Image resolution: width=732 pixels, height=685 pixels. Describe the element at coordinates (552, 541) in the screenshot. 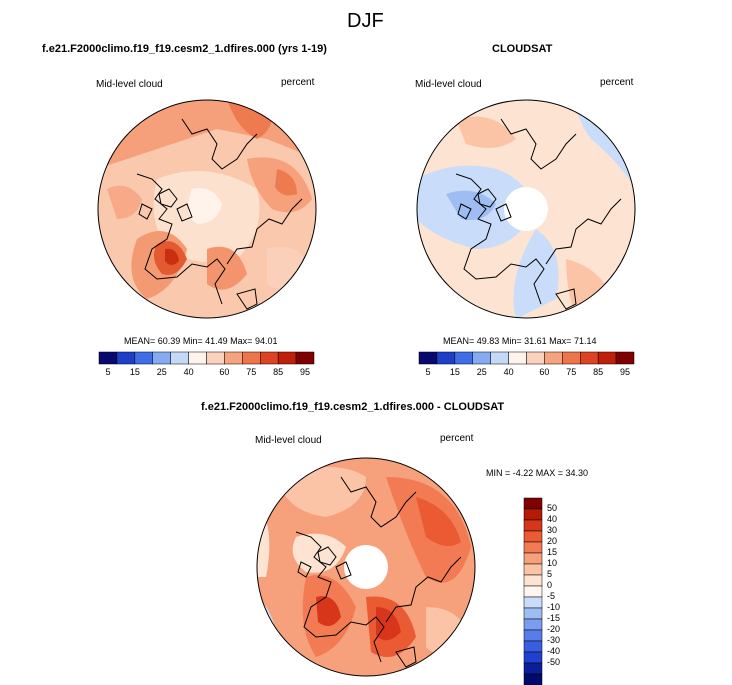

I see `panel3-tick: 20` at that location.